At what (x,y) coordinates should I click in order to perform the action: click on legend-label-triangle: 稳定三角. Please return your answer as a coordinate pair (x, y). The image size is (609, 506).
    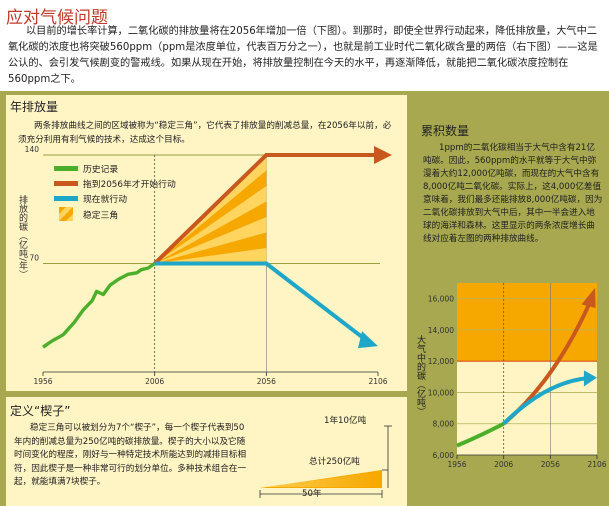
    Looking at the image, I should click on (101, 216).